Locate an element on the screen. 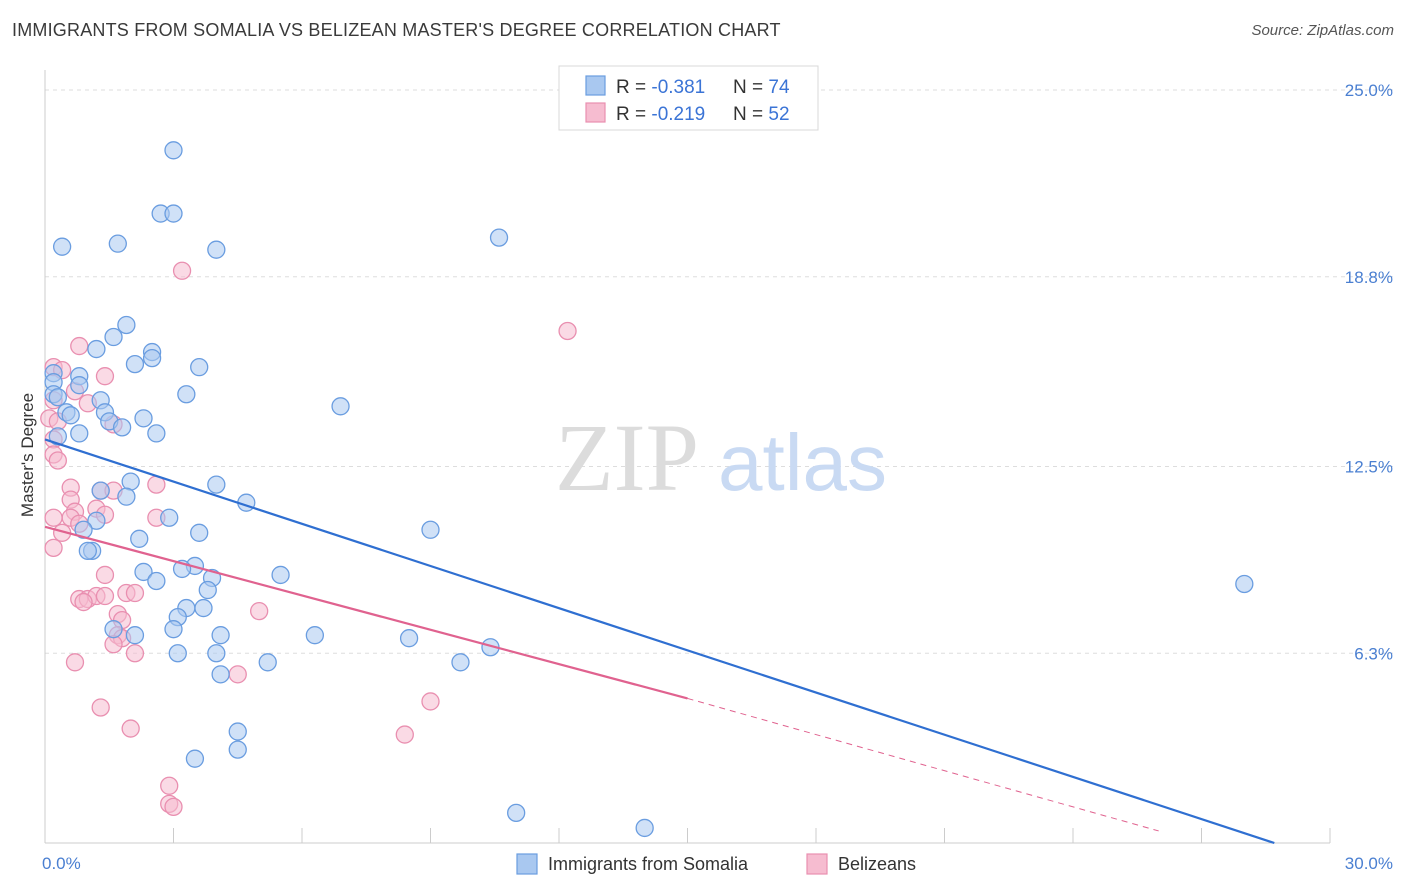  legend-n-label-2: N = is located at coordinates (750, 114).